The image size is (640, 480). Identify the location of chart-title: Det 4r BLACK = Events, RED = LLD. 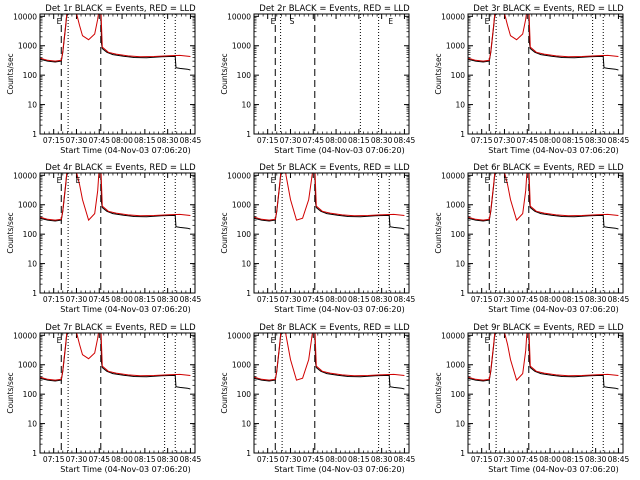
(120, 168).